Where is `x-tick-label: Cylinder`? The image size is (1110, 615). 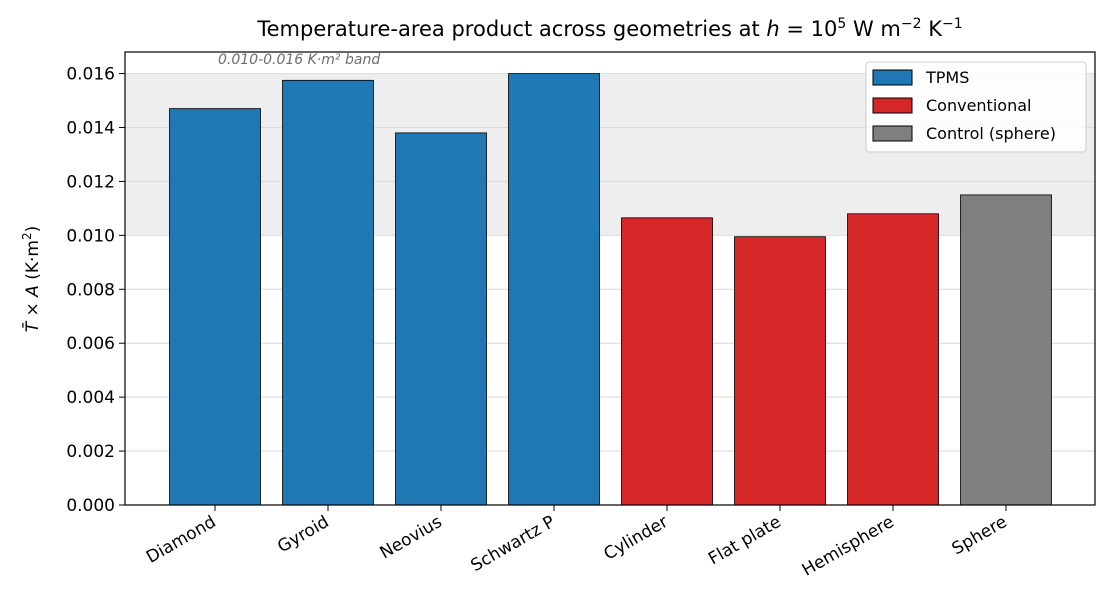 x-tick-label: Cylinder is located at coordinates (636, 538).